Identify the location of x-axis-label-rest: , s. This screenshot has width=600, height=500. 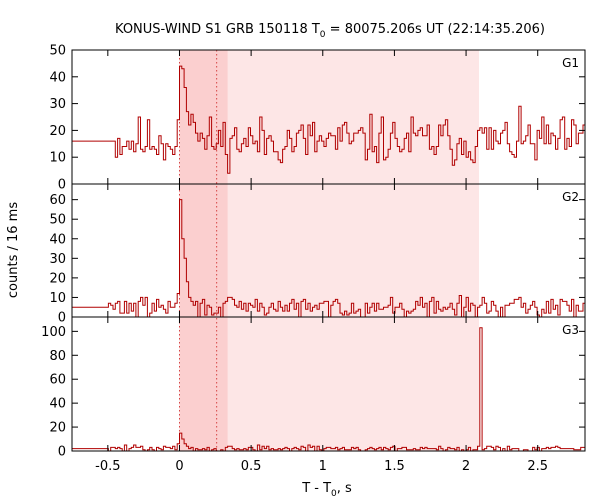
(344, 488).